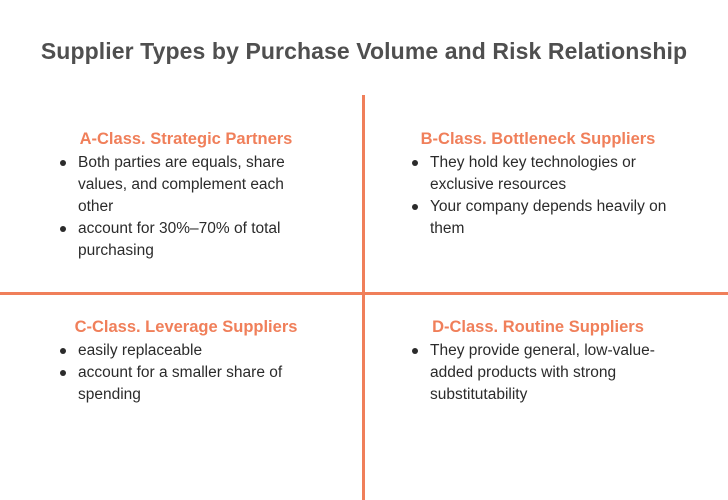  Describe the element at coordinates (363, 297) in the screenshot. I see `vertical-divider` at that location.